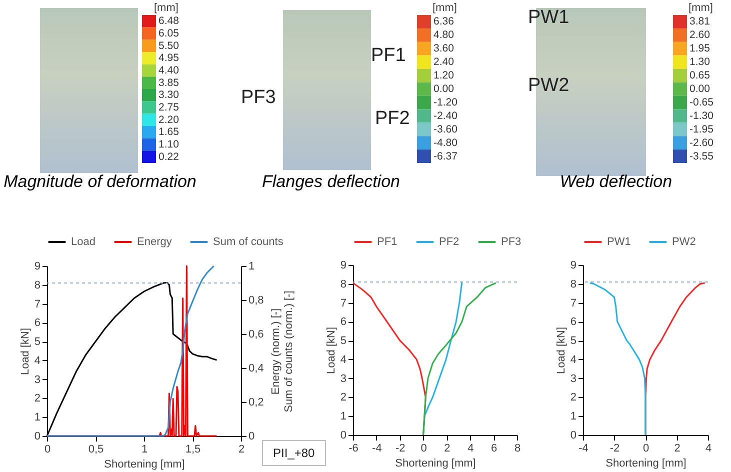 The image size is (731, 472). What do you see at coordinates (169, 46) in the screenshot?
I see `category-label: 5.50` at bounding box center [169, 46].